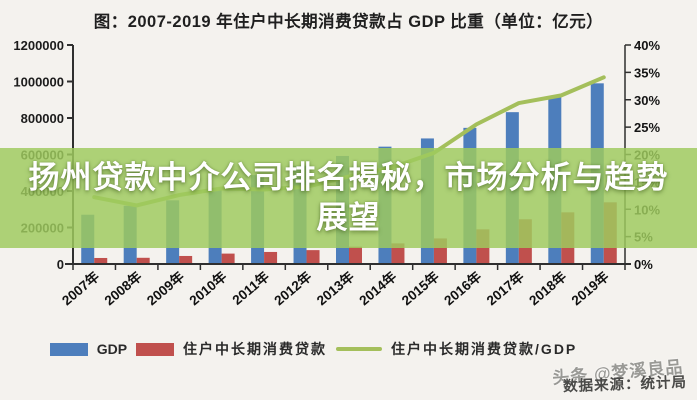 The height and width of the screenshot is (400, 697). What do you see at coordinates (81, 288) in the screenshot?
I see `x-axis-category-label: 2007年` at bounding box center [81, 288].